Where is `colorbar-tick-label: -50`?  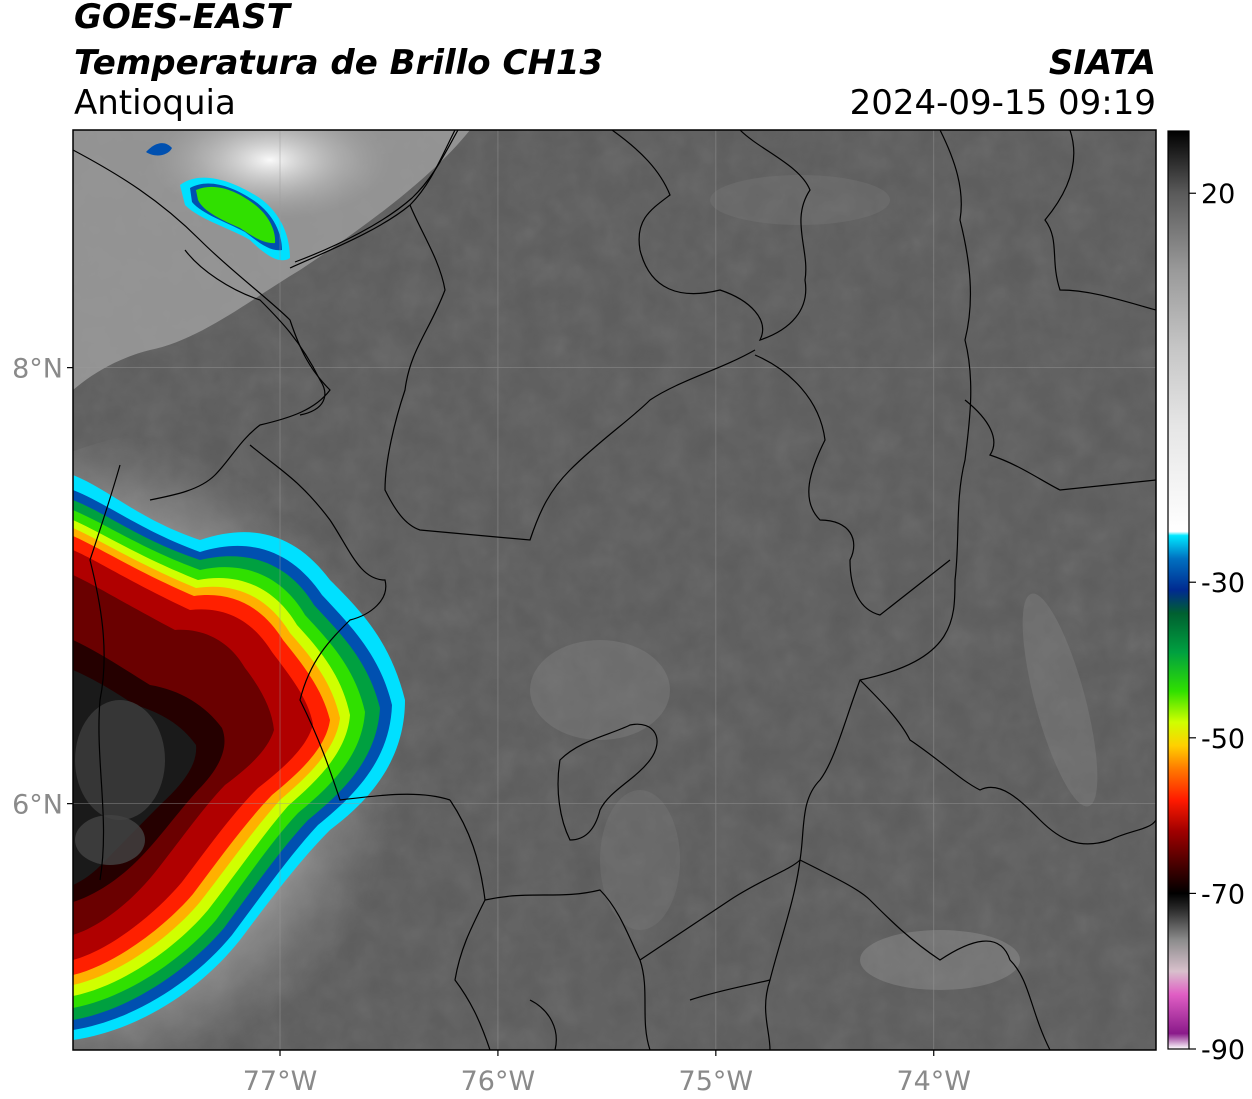 colorbar-tick-label: -50 is located at coordinates (1223, 739).